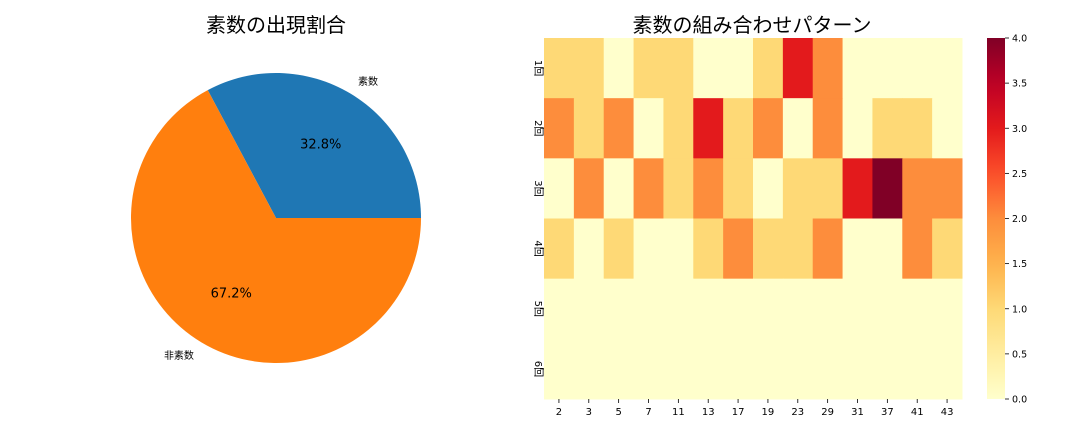 The height and width of the screenshot is (432, 1080). What do you see at coordinates (827, 412) in the screenshot?
I see `x-tick-label: 29` at bounding box center [827, 412].